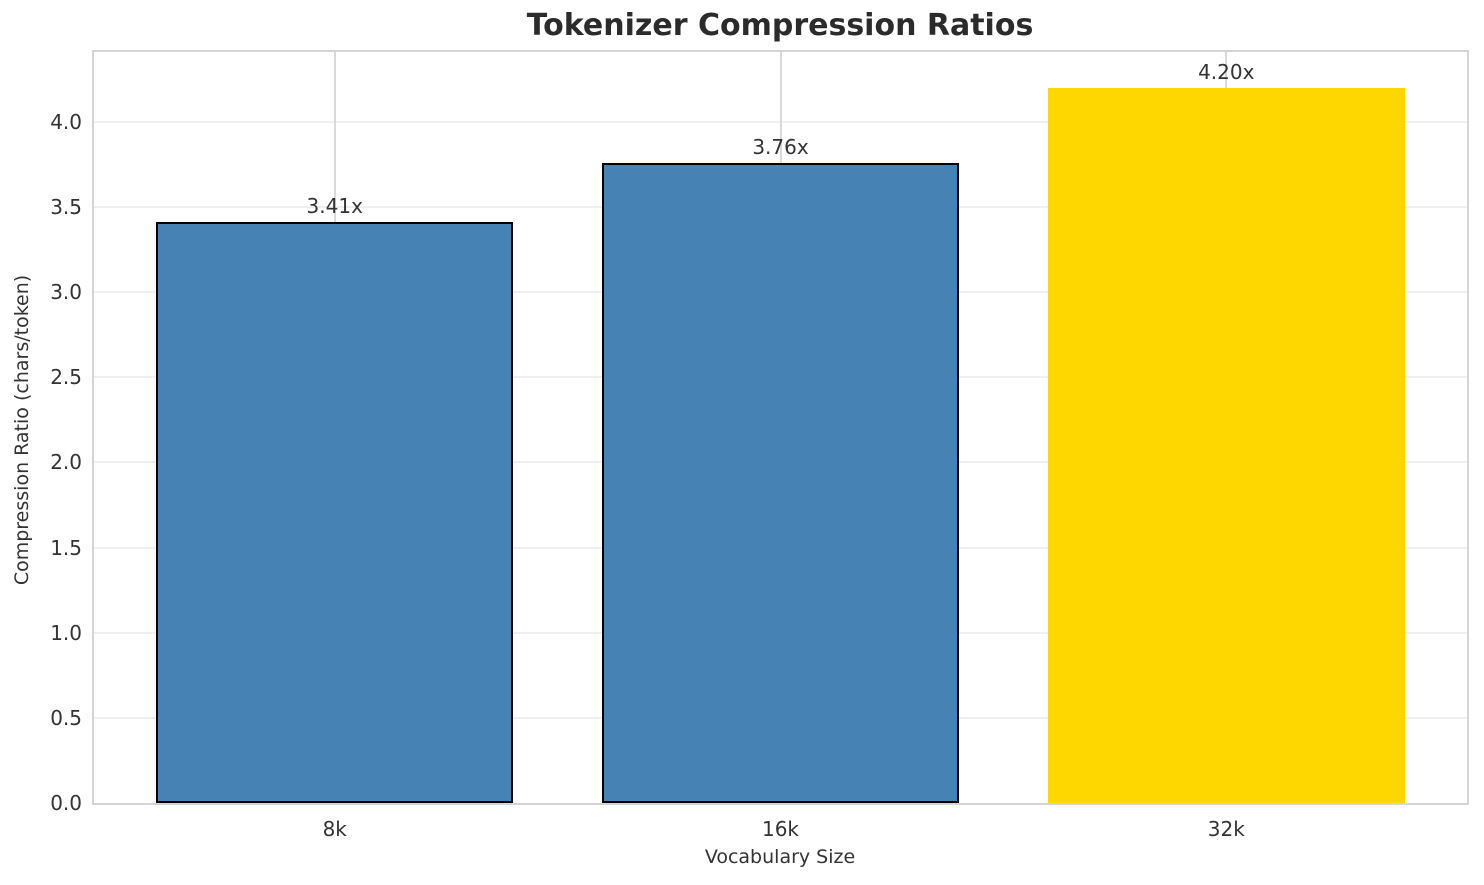 The height and width of the screenshot is (885, 1484). Describe the element at coordinates (334, 829) in the screenshot. I see `x-tick-label-8k: 8k` at that location.